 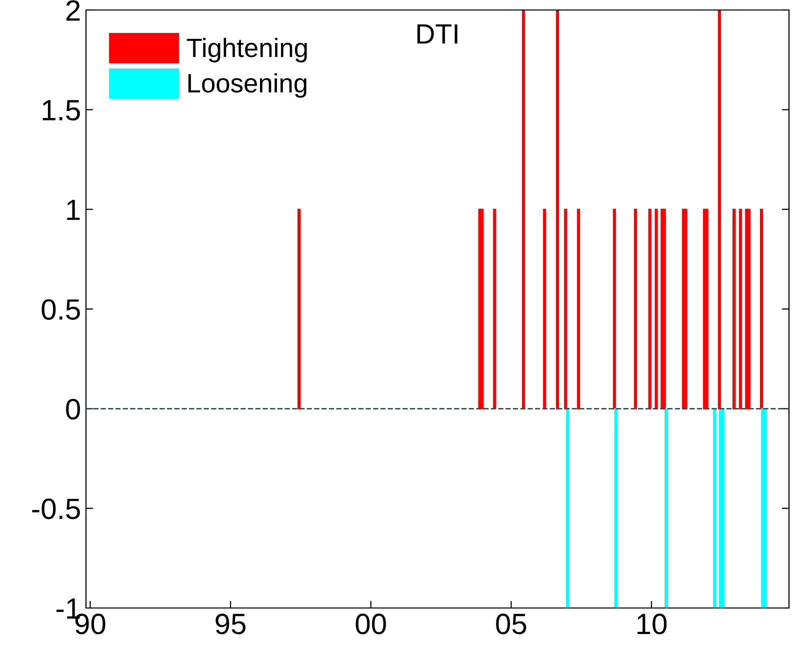 What do you see at coordinates (56, 509) in the screenshot?
I see `y-tick-label: -0.5` at bounding box center [56, 509].